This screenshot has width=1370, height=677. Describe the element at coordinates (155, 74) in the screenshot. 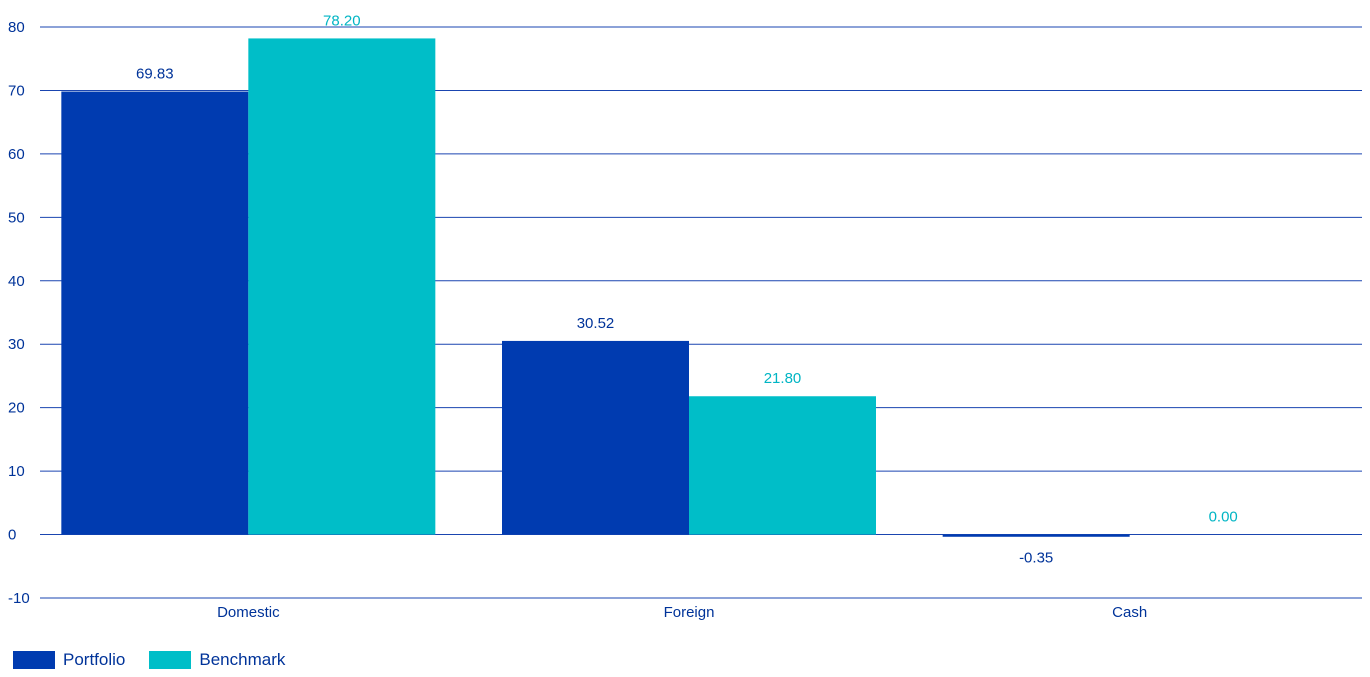

I see `data-label: 69.83` at that location.